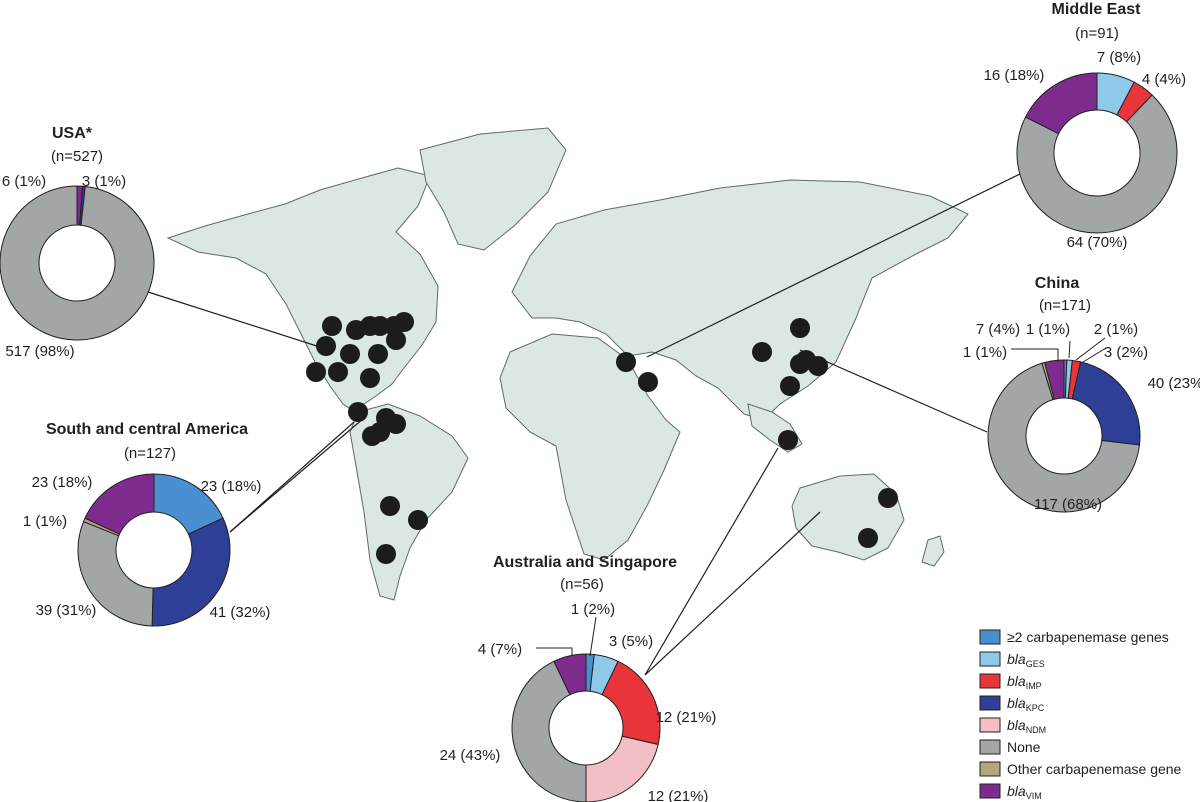 This screenshot has height=802, width=1200. Describe the element at coordinates (893, 391) in the screenshot. I see `china-connector-line` at that location.